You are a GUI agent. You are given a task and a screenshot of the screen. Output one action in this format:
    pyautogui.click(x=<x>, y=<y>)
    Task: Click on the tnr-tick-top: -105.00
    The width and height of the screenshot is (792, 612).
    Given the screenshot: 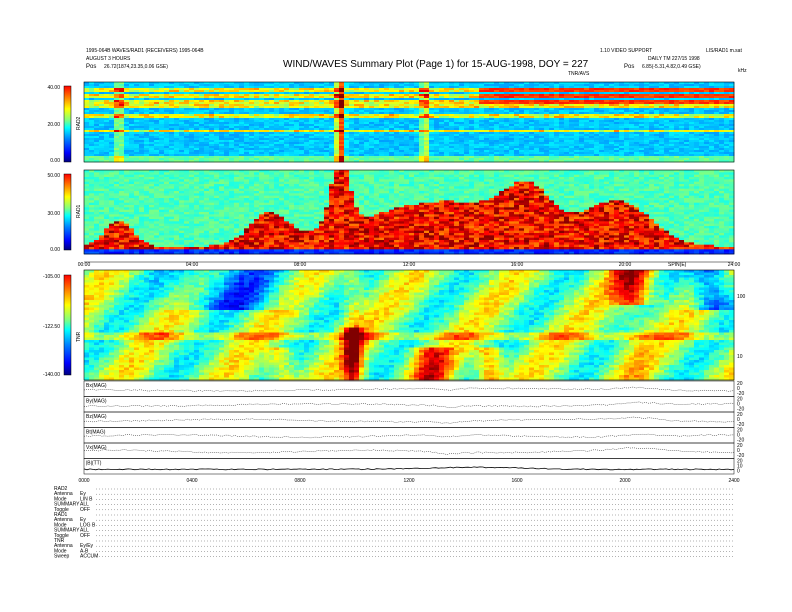 What is the action you would take?
    pyautogui.click(x=51, y=277)
    